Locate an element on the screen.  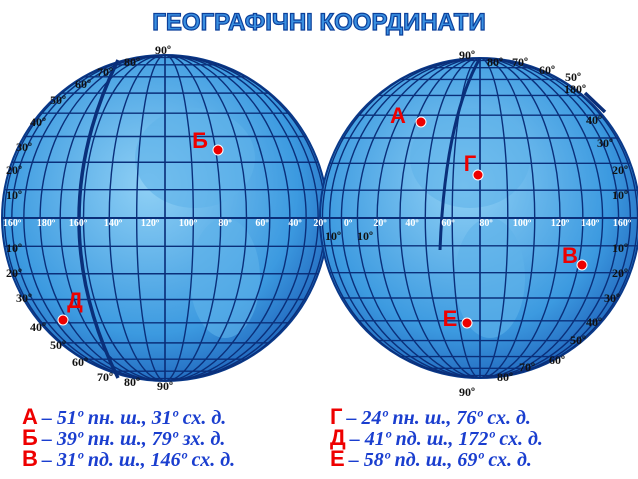
legend-text: – 58º пд. ш., 69º сх. д. is located at coordinates (440, 460).